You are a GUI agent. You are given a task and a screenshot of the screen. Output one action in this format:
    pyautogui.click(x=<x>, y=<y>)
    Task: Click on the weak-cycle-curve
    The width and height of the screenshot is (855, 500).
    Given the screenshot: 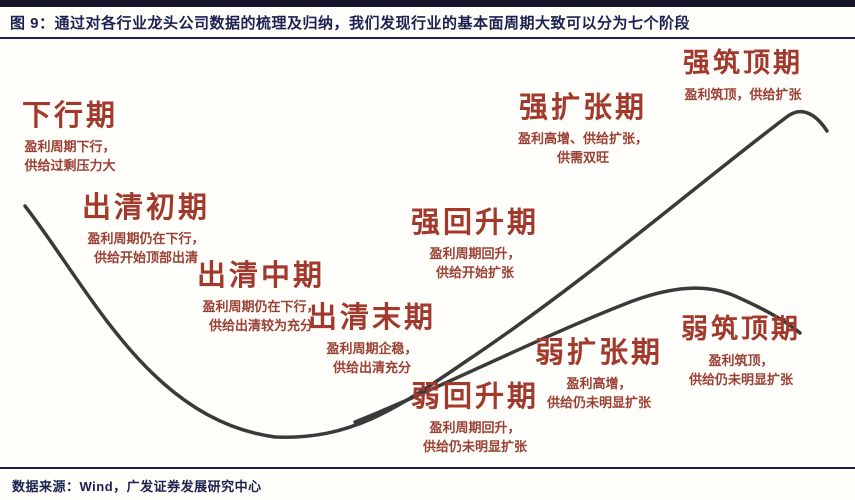 What is the action you would take?
    pyautogui.click(x=577, y=355)
    